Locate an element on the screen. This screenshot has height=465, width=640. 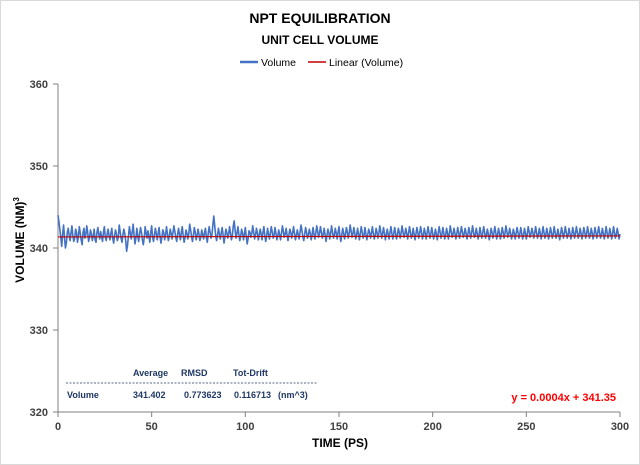
x-tick-label: 250 is located at coordinates (526, 427).